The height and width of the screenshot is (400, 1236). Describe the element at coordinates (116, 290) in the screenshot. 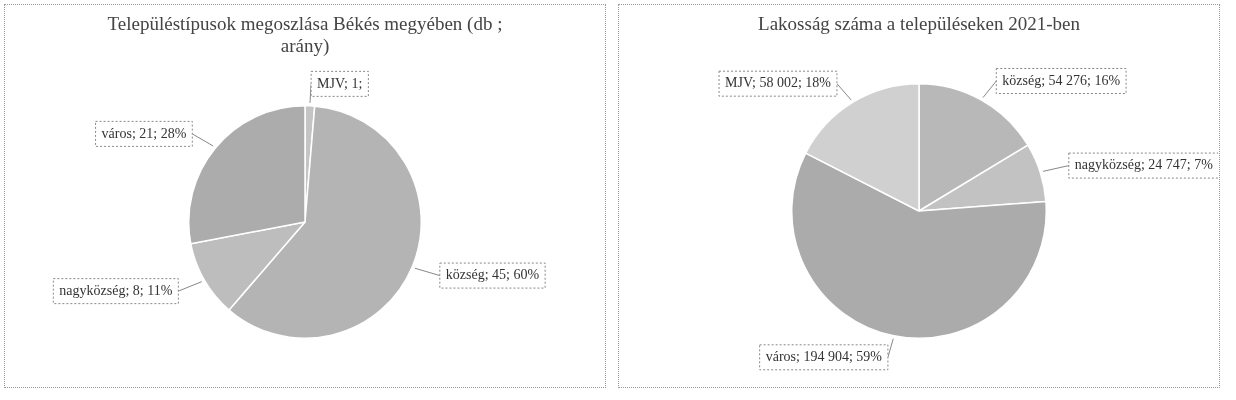

I see `slice-label: nagyközség; 8; 11%` at that location.